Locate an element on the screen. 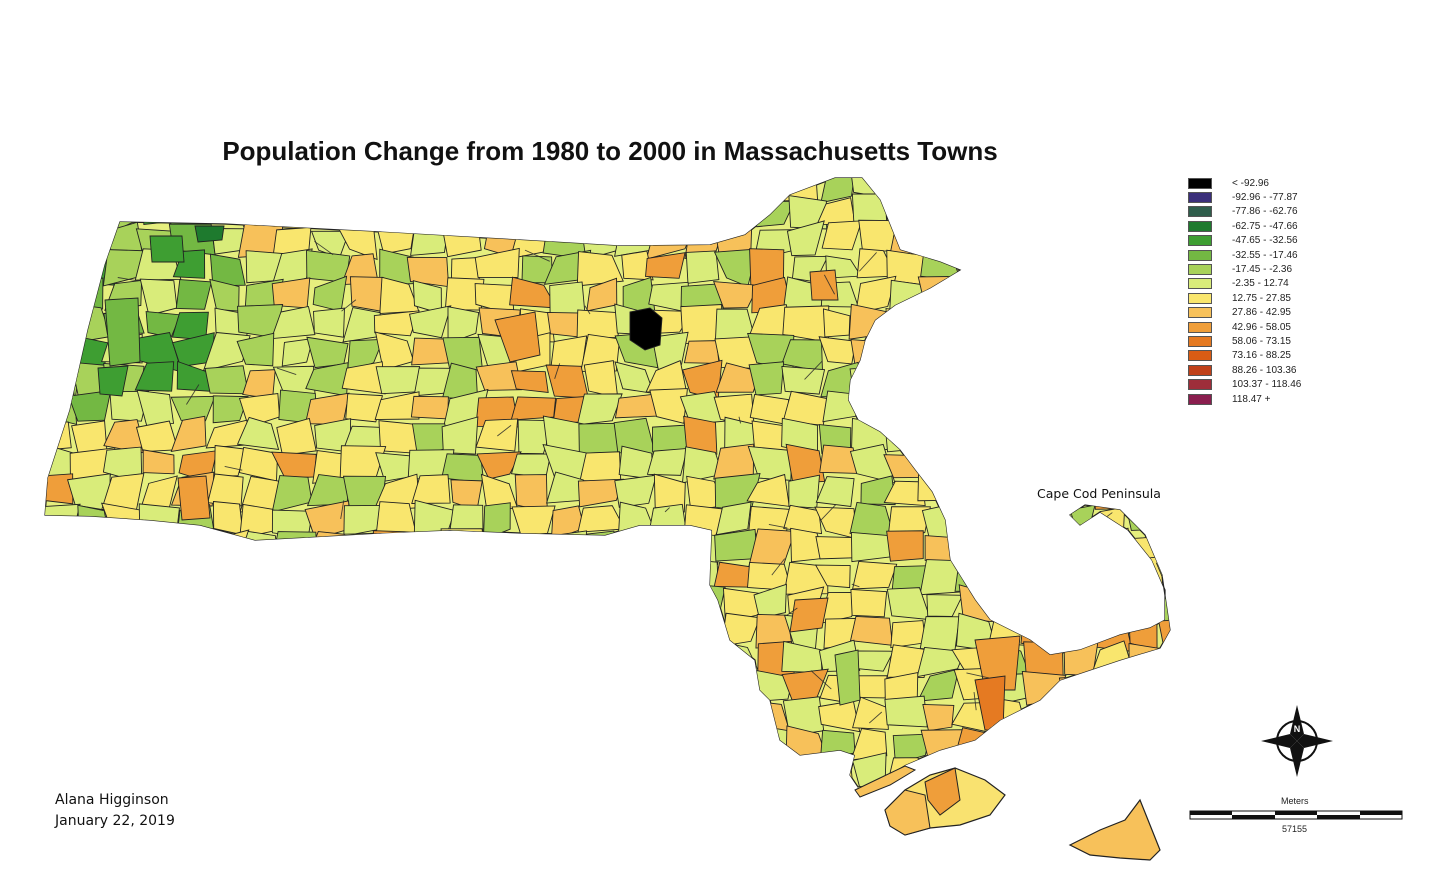  legend-label: -77.86 - -62.76 is located at coordinates (1265, 212).